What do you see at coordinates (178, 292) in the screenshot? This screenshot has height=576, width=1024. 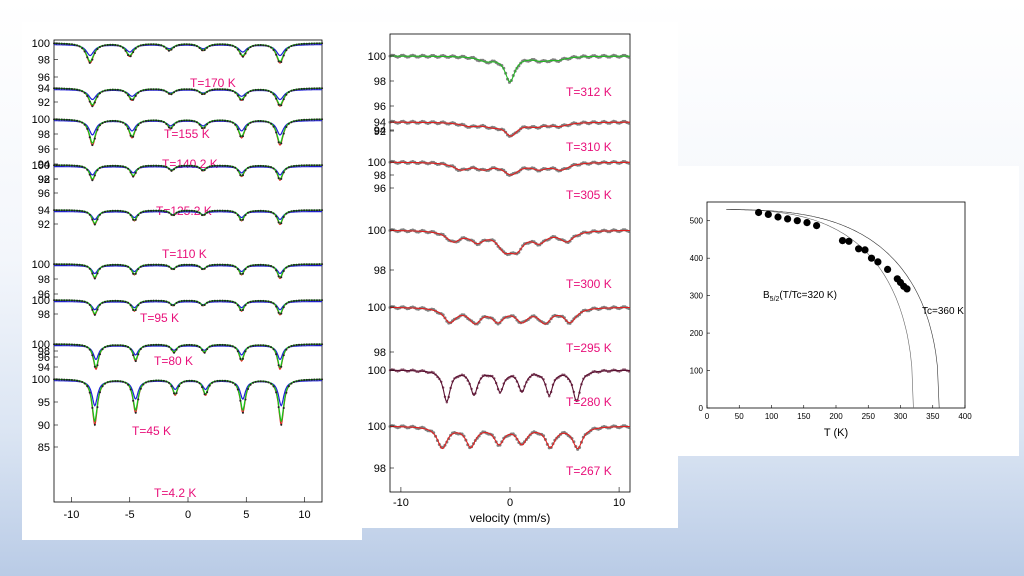 I see `spectrum-5: 100 98 96 T=95 K` at bounding box center [178, 292].